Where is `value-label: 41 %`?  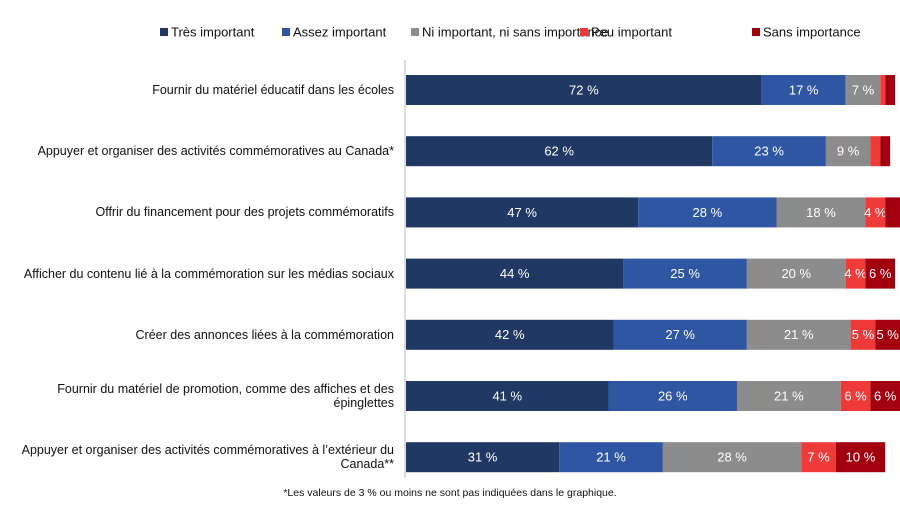 value-label: 41 % is located at coordinates (507, 395).